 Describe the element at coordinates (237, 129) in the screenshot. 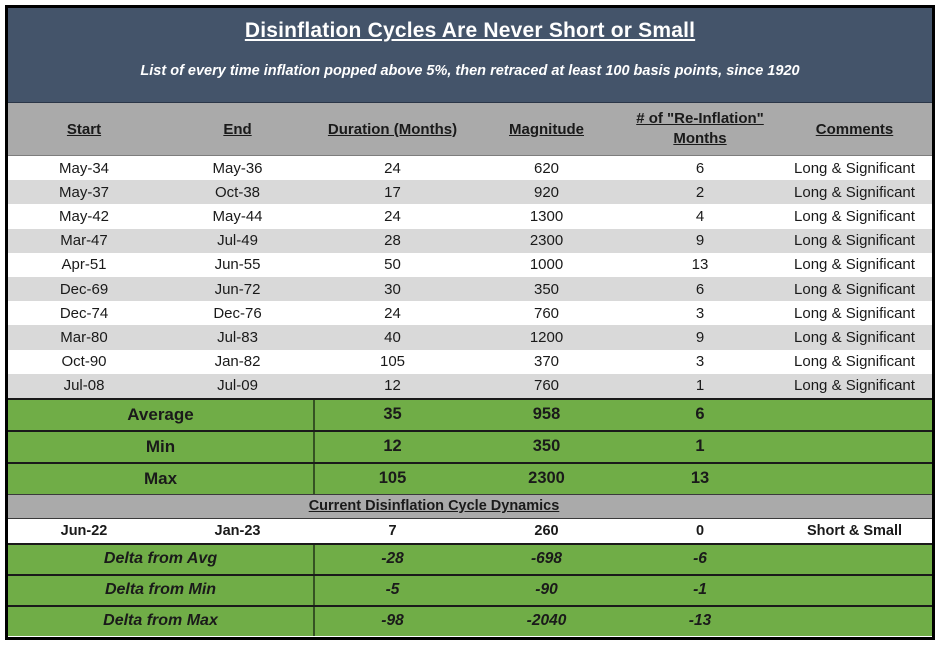

I see `col-header-end-label: End` at that location.